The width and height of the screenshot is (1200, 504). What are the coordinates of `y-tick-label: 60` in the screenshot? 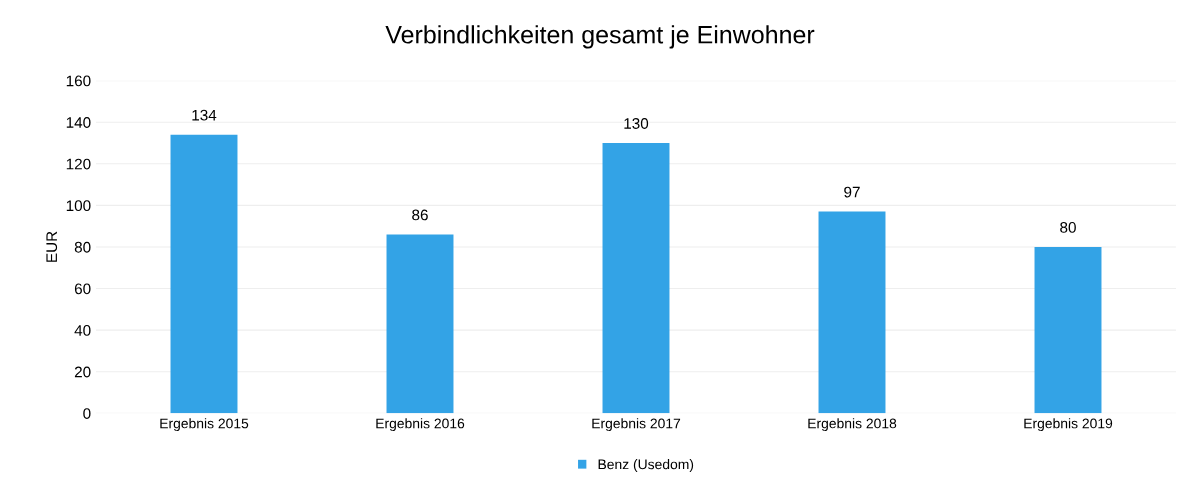 It's located at (82, 289).